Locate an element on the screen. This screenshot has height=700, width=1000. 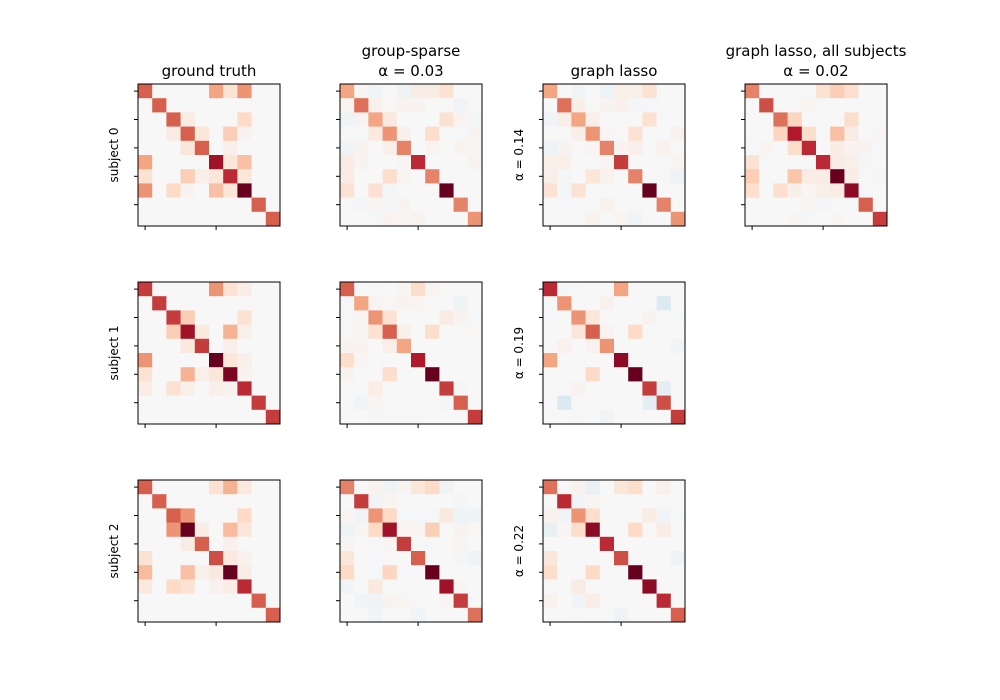
panel-ylabel: α = 0.22 is located at coordinates (519, 551).